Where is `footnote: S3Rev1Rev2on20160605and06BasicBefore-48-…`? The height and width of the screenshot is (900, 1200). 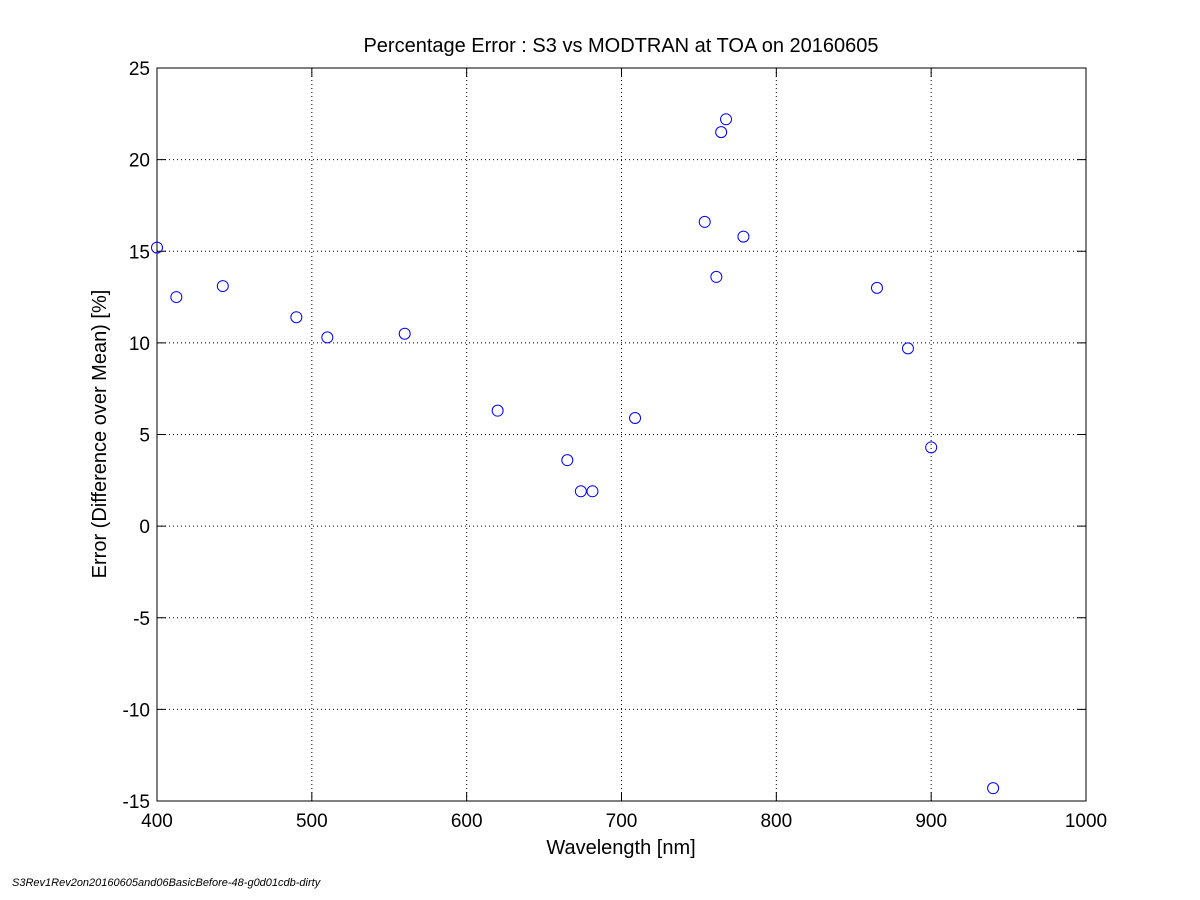 footnote: S3Rev1Rev2on20160605and06BasicBefore-48-… is located at coordinates (166, 883).